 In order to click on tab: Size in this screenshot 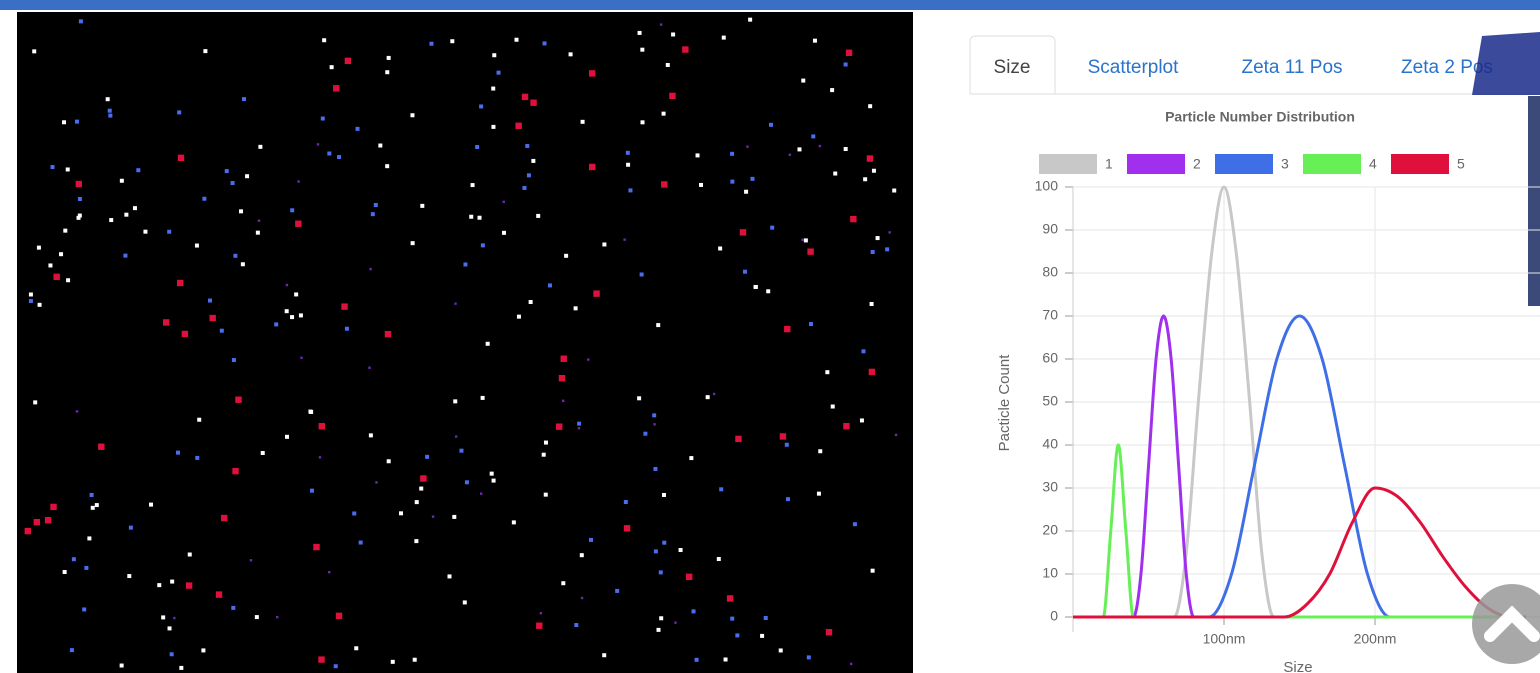, I will do `click(1012, 67)`.